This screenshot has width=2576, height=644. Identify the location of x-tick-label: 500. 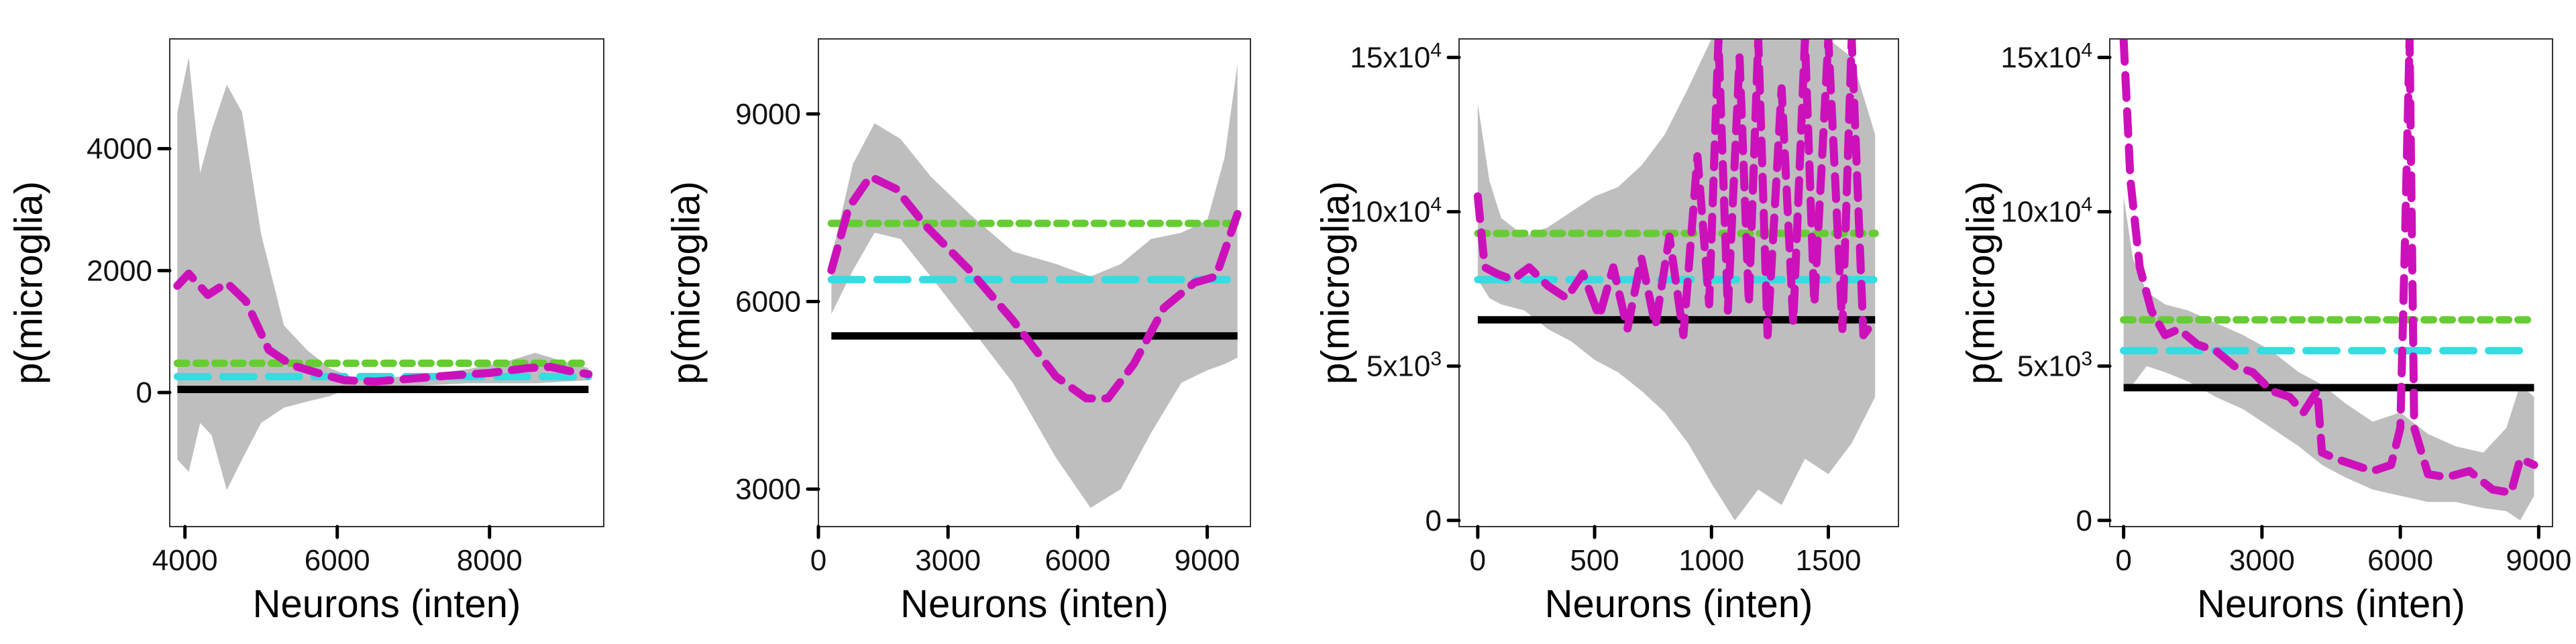
(1594, 560).